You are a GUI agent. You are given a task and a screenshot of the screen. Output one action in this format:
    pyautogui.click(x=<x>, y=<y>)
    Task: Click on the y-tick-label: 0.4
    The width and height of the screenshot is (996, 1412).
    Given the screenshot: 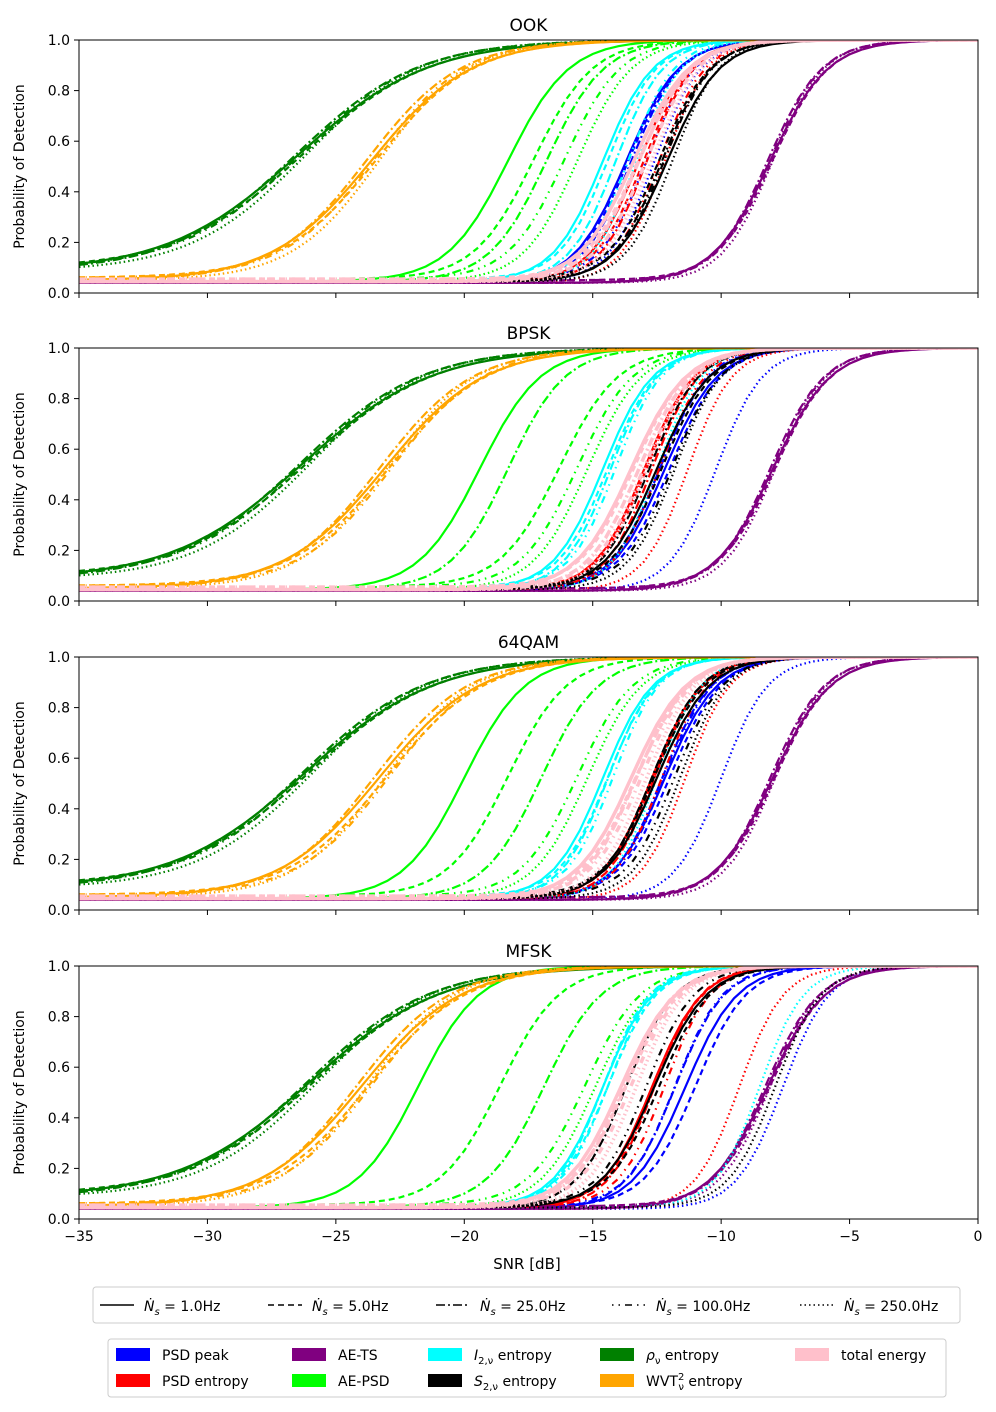 What is the action you would take?
    pyautogui.click(x=59, y=193)
    